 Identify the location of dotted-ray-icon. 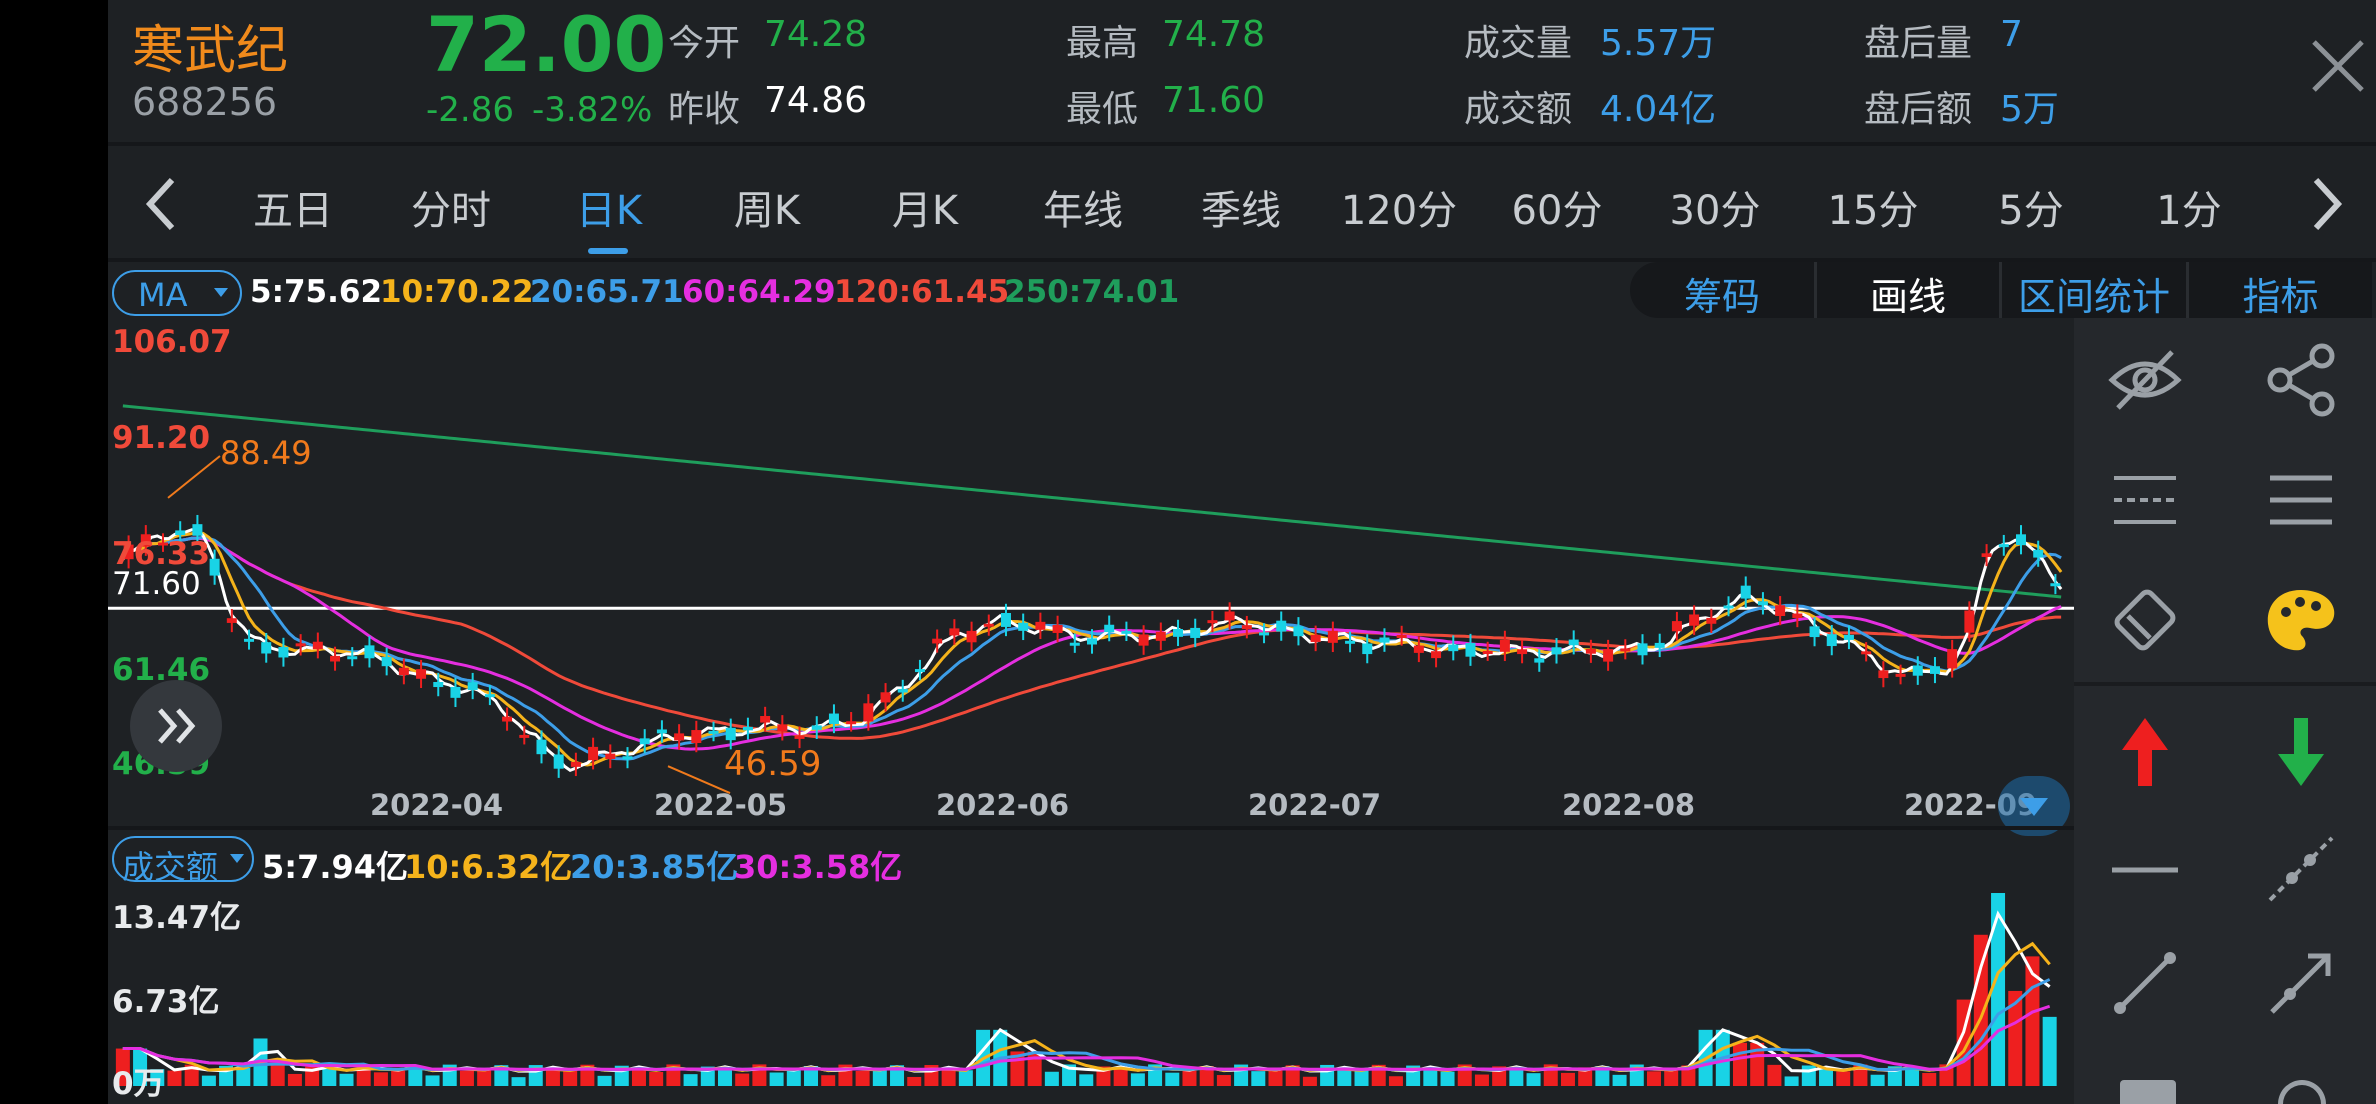
(2301, 869).